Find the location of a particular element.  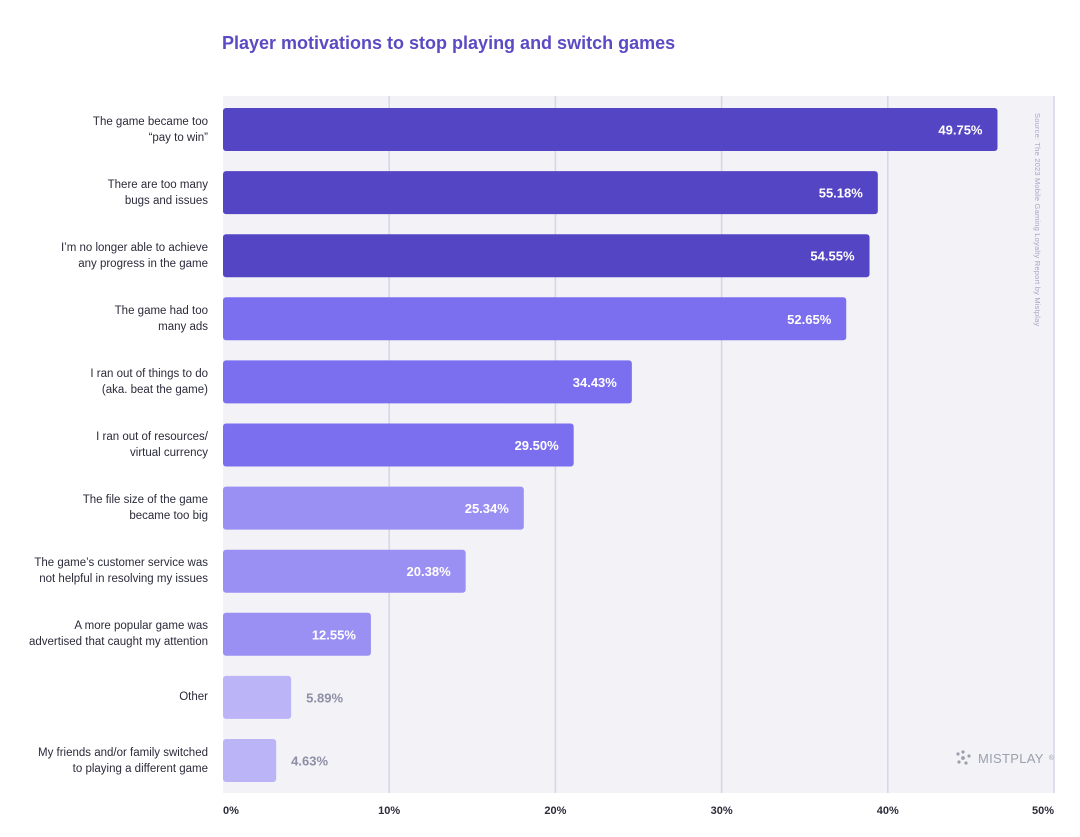

bar-value-label: 25.34% is located at coordinates (487, 508).